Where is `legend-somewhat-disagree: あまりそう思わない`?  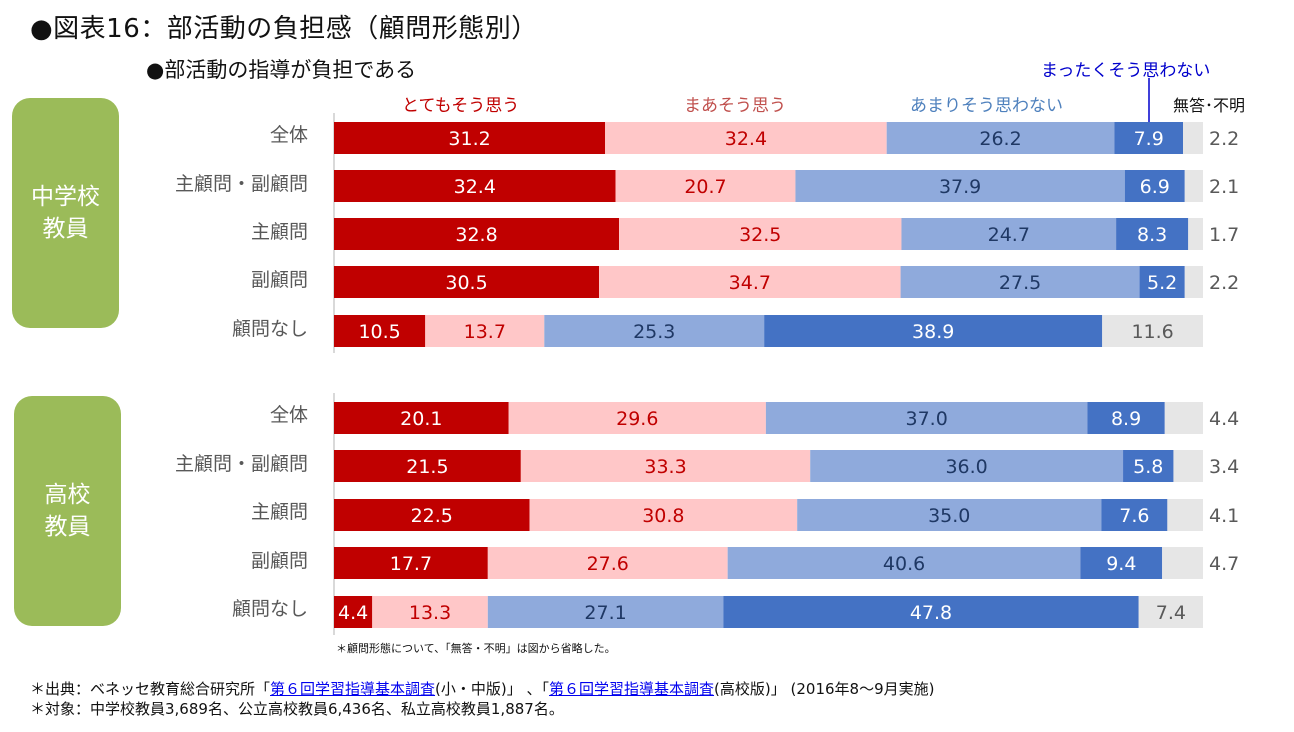 legend-somewhat-disagree: あまりそう思わない is located at coordinates (986, 106).